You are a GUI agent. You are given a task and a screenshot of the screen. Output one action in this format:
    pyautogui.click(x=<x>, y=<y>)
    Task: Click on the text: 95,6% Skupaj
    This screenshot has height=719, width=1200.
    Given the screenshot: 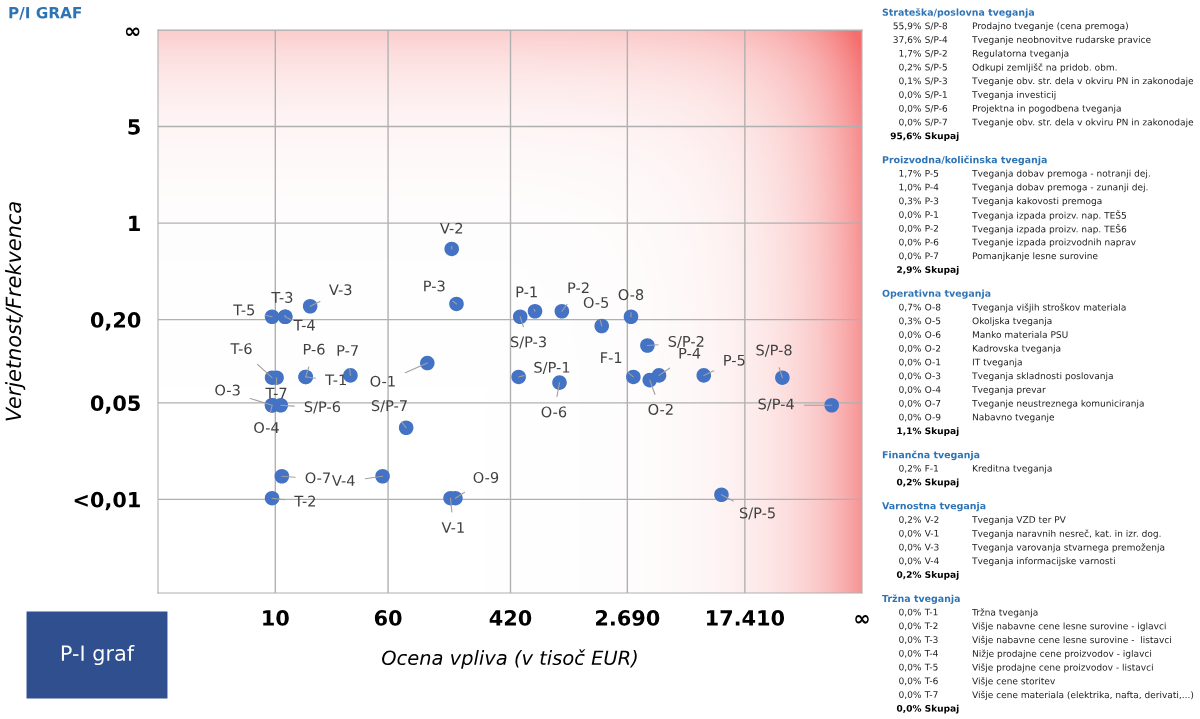 What is the action you would take?
    pyautogui.click(x=924, y=137)
    